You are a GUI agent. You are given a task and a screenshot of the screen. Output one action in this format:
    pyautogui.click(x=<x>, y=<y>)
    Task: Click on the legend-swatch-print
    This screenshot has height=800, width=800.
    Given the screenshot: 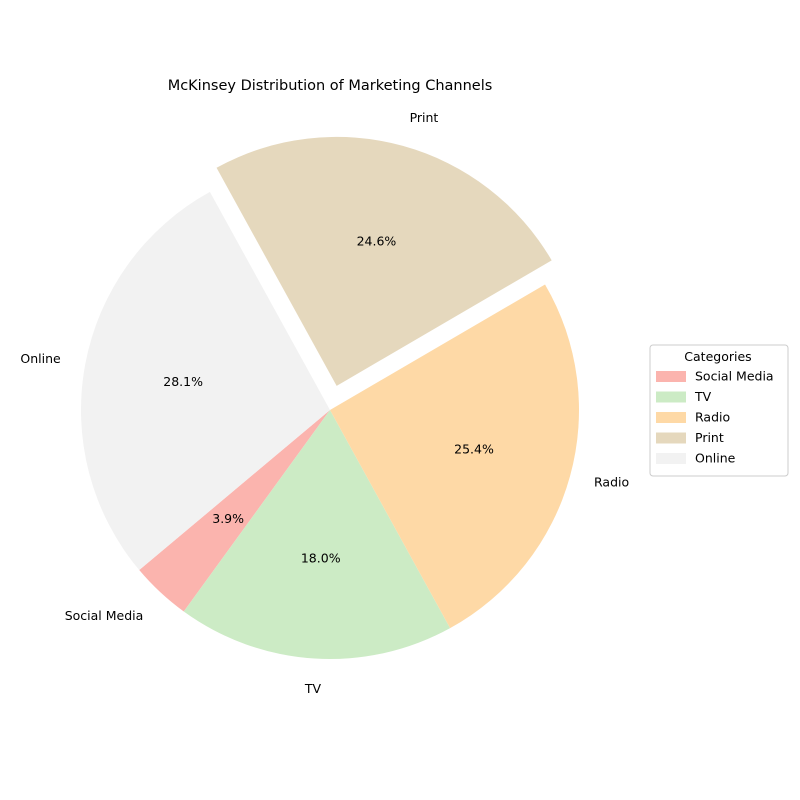 What is the action you would take?
    pyautogui.click(x=671, y=438)
    